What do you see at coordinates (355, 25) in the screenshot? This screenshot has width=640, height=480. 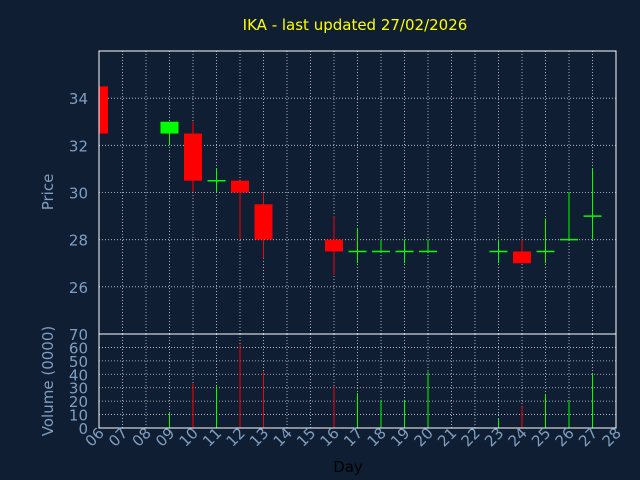 I see `chart-title: IKA - last updated 27/02/2026` at bounding box center [355, 25].